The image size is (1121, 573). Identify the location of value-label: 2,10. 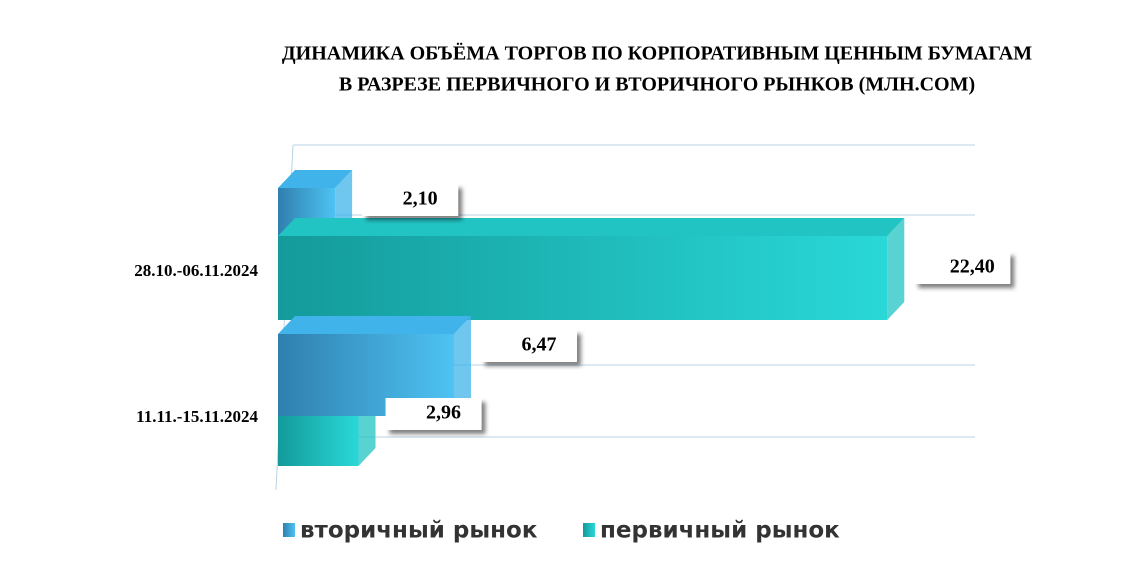
(420, 199).